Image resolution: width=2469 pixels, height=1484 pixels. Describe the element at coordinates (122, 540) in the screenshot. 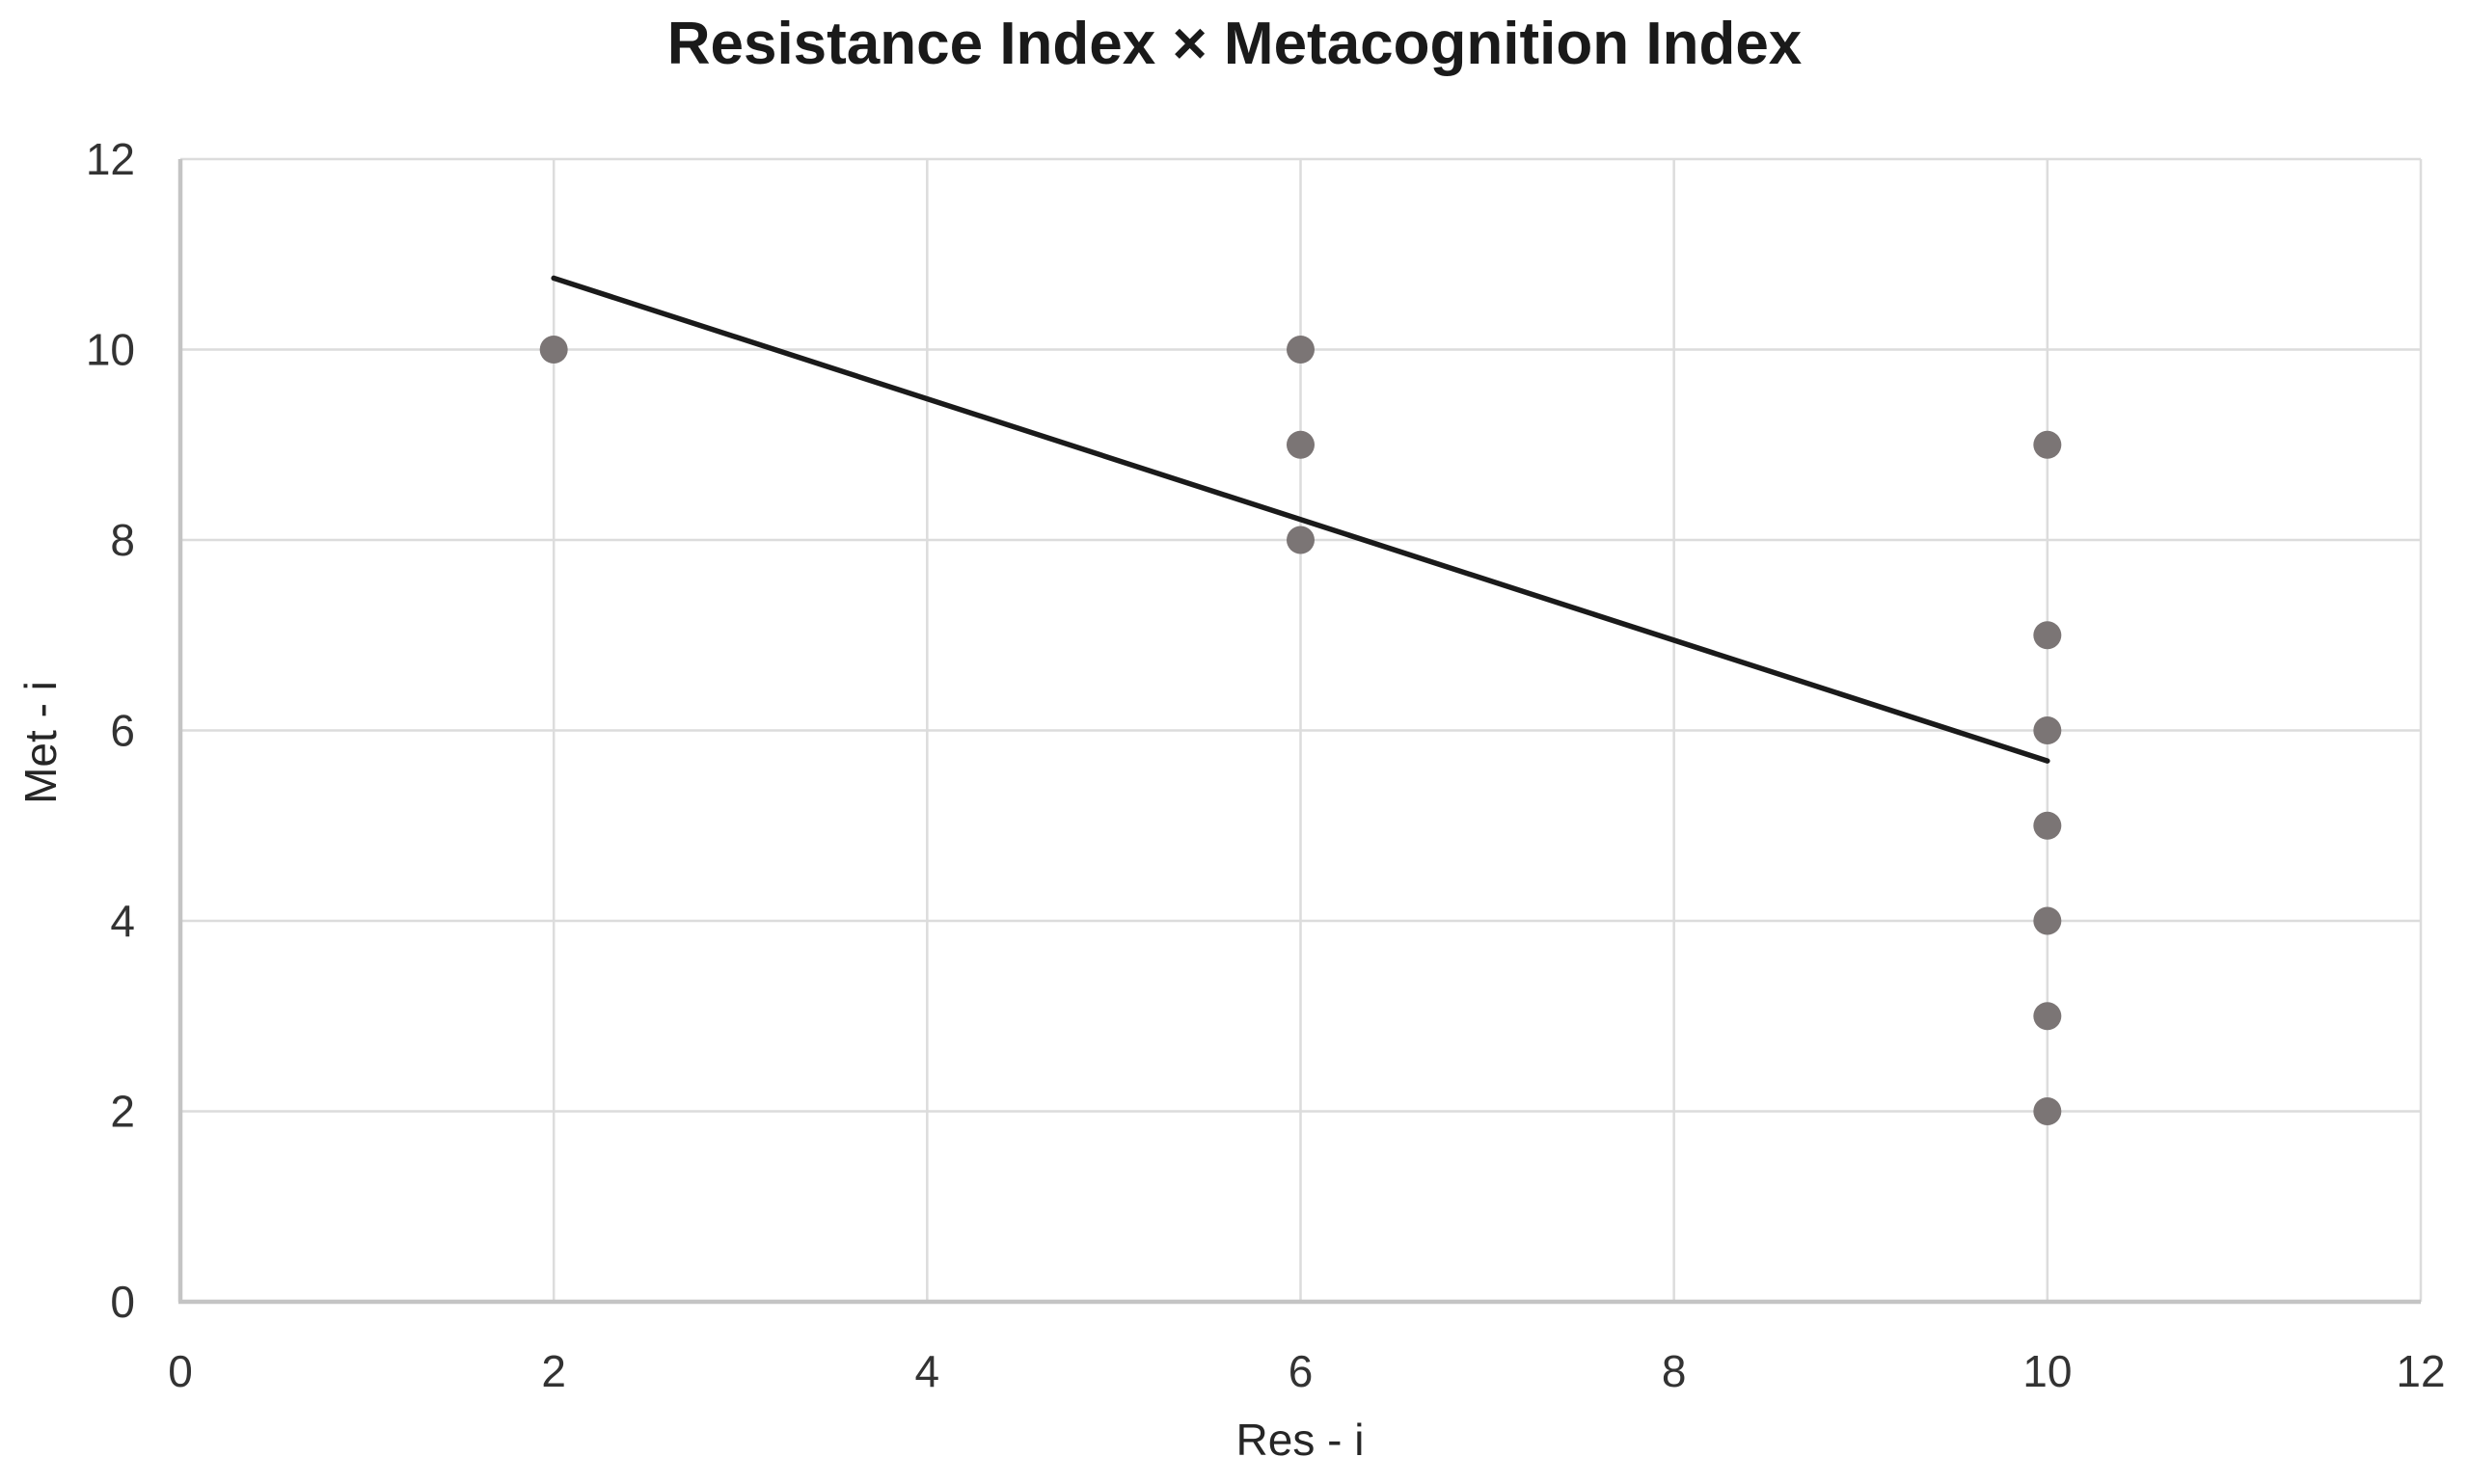

I see `y-tick-label: 8` at that location.